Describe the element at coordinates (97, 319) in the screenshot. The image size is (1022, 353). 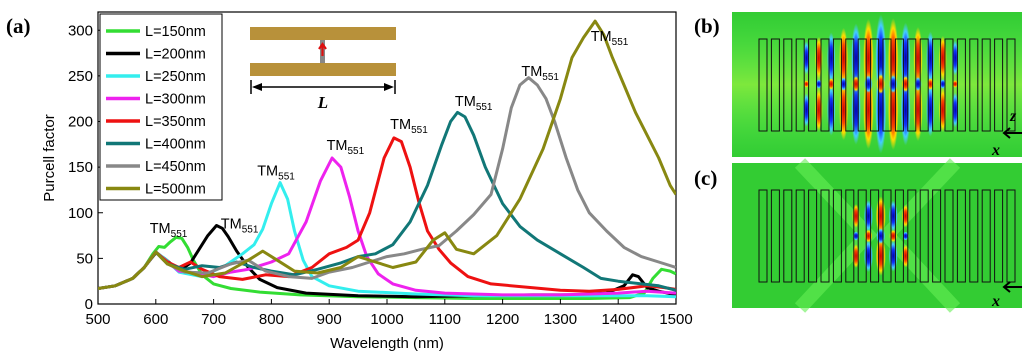
I see `x-tick-label-0: 500` at that location.